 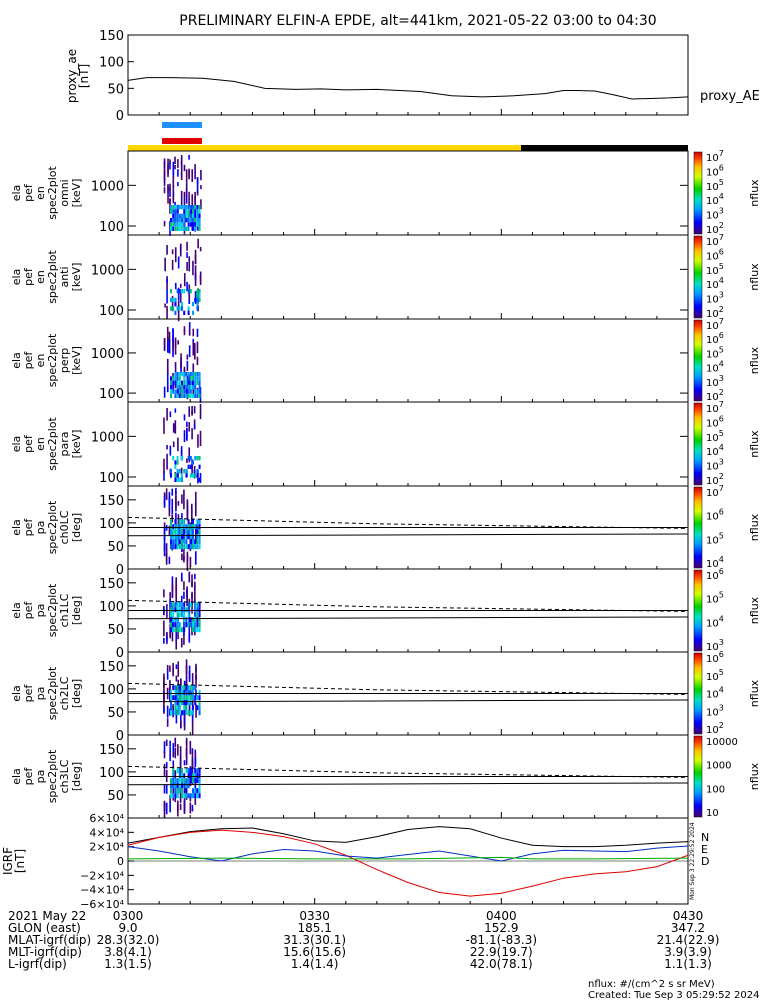 What do you see at coordinates (715, 598) in the screenshot?
I see `ch1LC-colorbar-tick: 10⁵` at bounding box center [715, 598].